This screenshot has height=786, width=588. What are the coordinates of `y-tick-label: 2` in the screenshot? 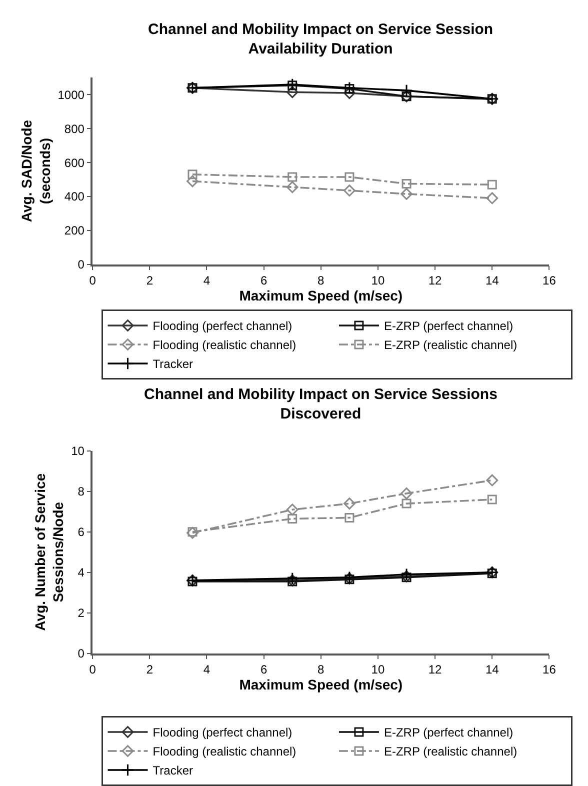 It's located at (81, 613).